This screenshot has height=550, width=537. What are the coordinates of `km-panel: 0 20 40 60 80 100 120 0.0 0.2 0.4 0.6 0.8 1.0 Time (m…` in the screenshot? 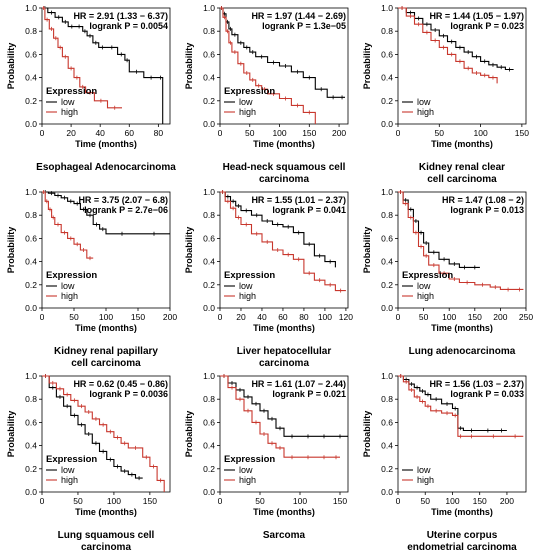 It's located at (268, 278).